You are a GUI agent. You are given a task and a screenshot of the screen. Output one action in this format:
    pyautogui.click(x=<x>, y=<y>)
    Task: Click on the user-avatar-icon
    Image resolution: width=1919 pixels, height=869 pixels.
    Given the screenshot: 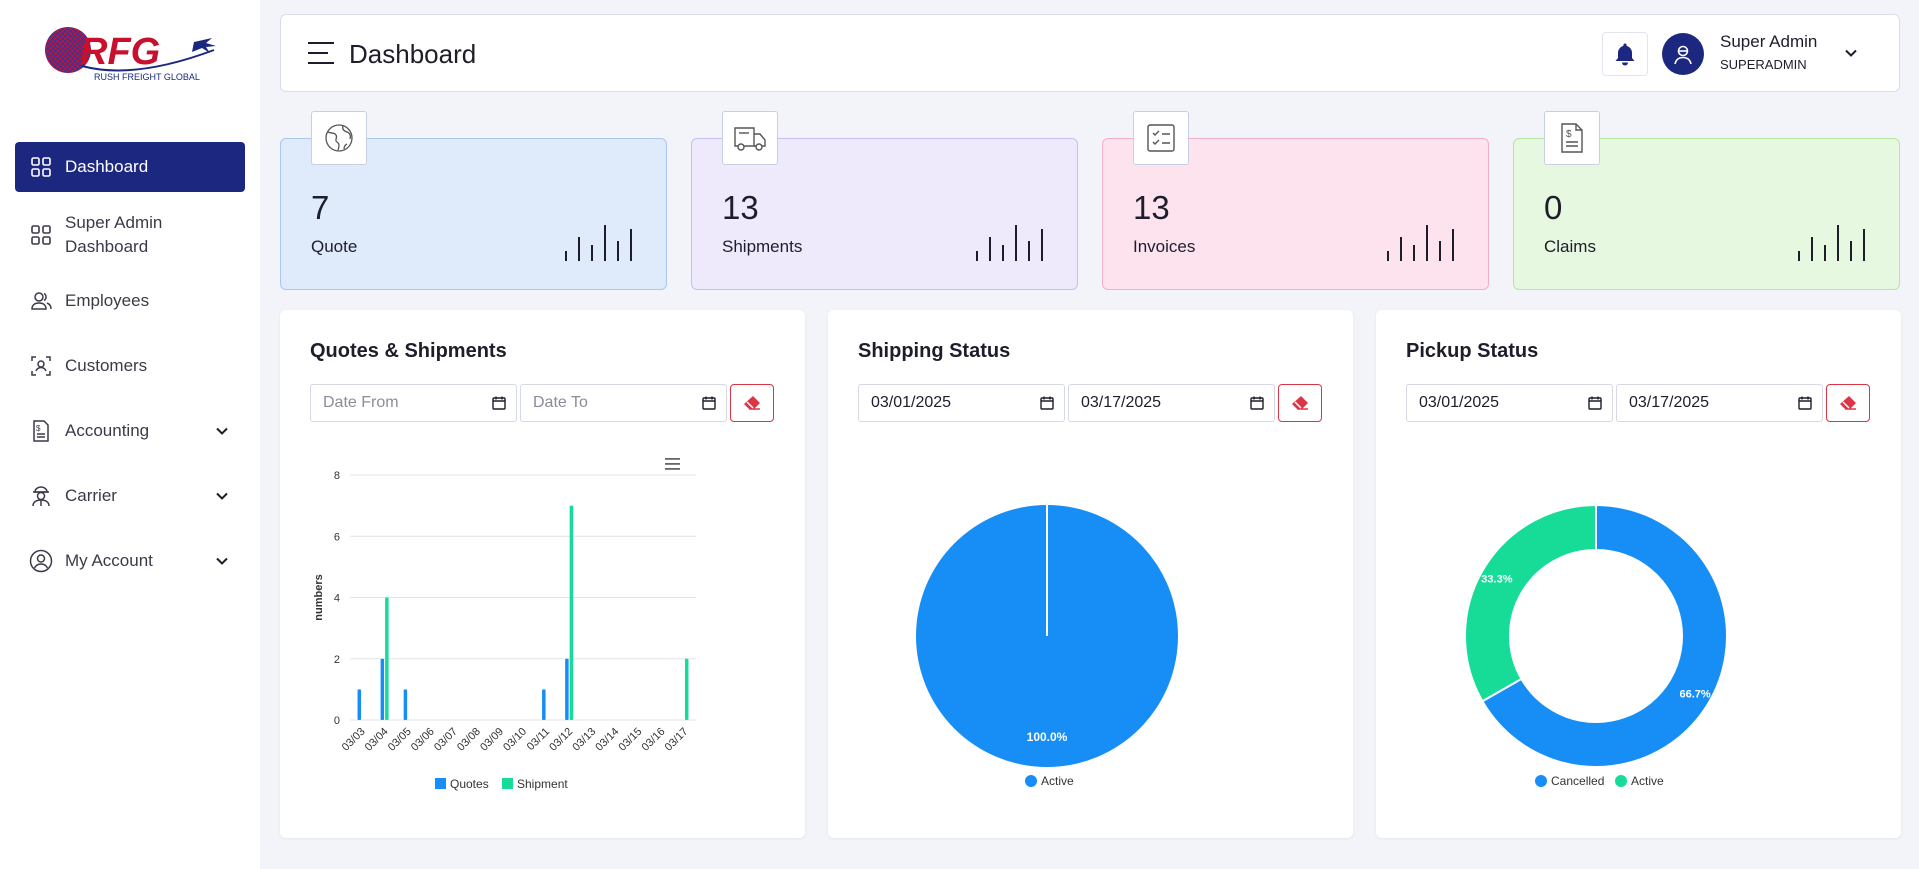 What is the action you would take?
    pyautogui.click(x=1683, y=55)
    